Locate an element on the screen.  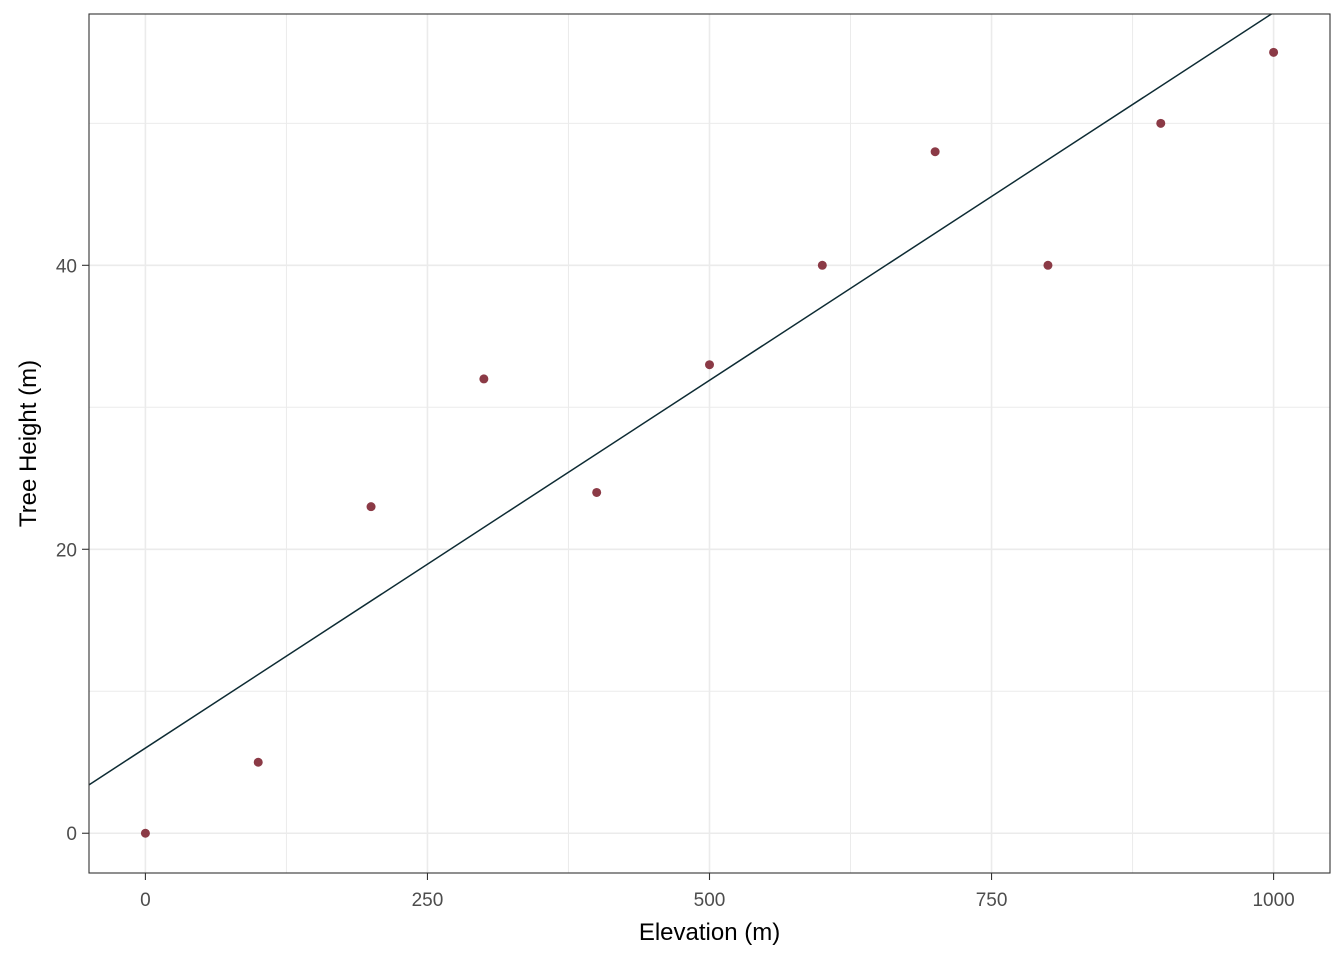
y-tick-label-0: 0 is located at coordinates (71, 834).